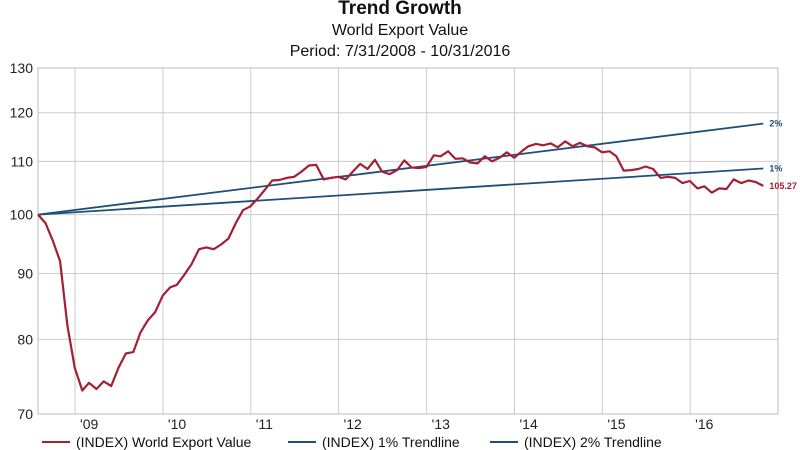 This screenshot has width=800, height=450. I want to click on y-tick-label: 80, so click(25, 339).